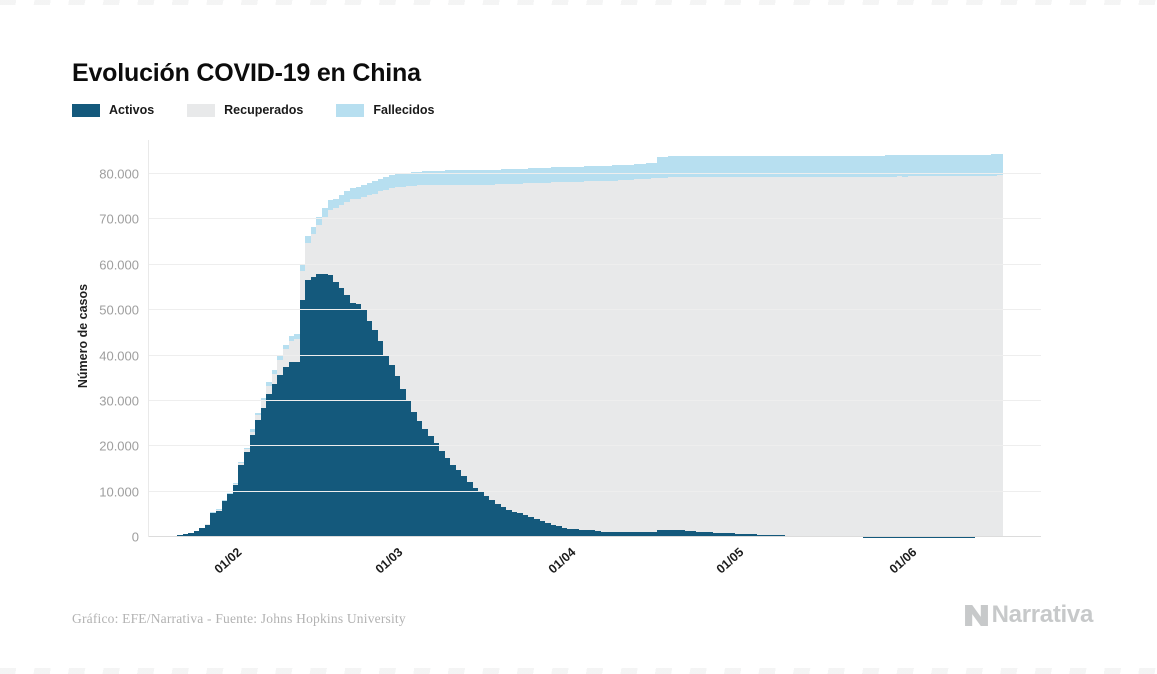 This screenshot has height=674, width=1157. What do you see at coordinates (385, 110) in the screenshot?
I see `legend-item-fallecidos: Fallecidos` at bounding box center [385, 110].